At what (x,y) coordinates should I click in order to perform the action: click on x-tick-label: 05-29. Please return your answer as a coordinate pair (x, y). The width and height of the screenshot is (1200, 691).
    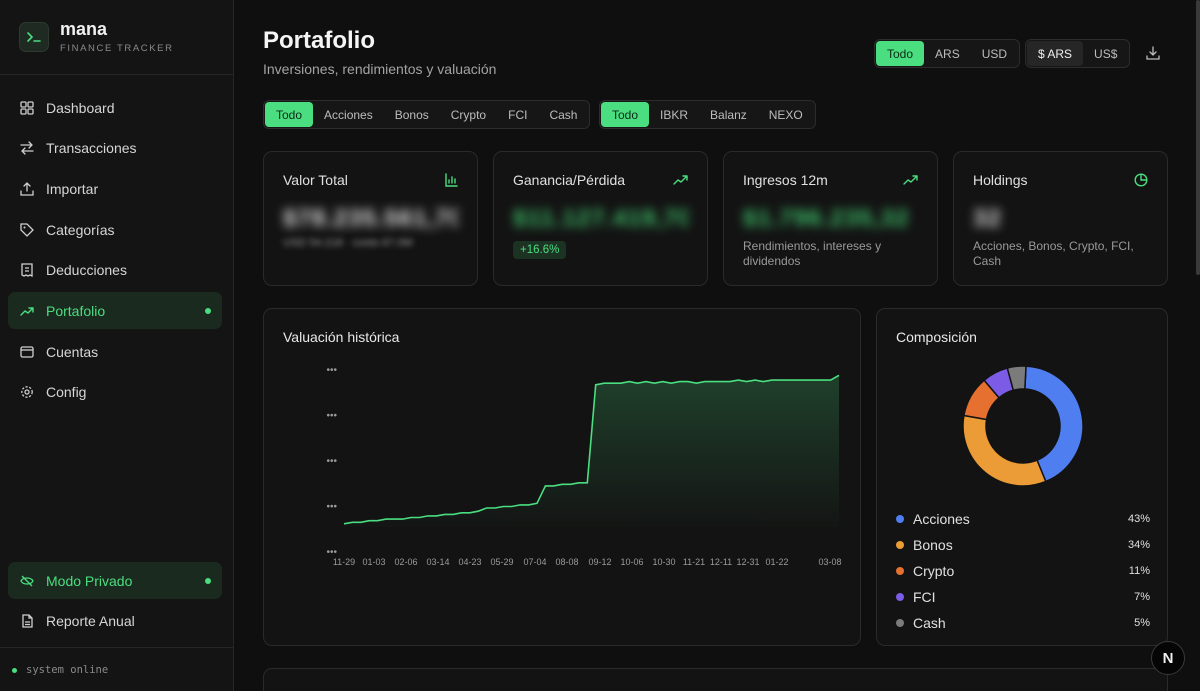
    Looking at the image, I should click on (501, 562).